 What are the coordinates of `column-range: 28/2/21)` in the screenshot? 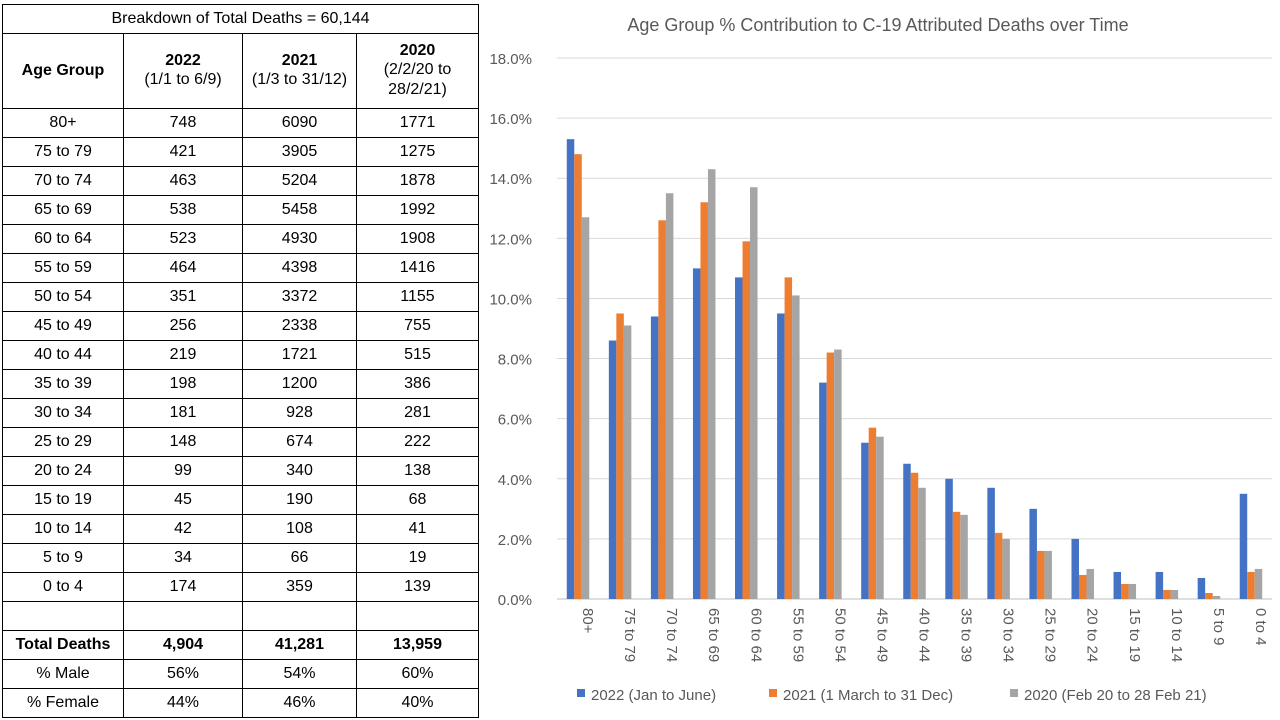 It's located at (417, 89).